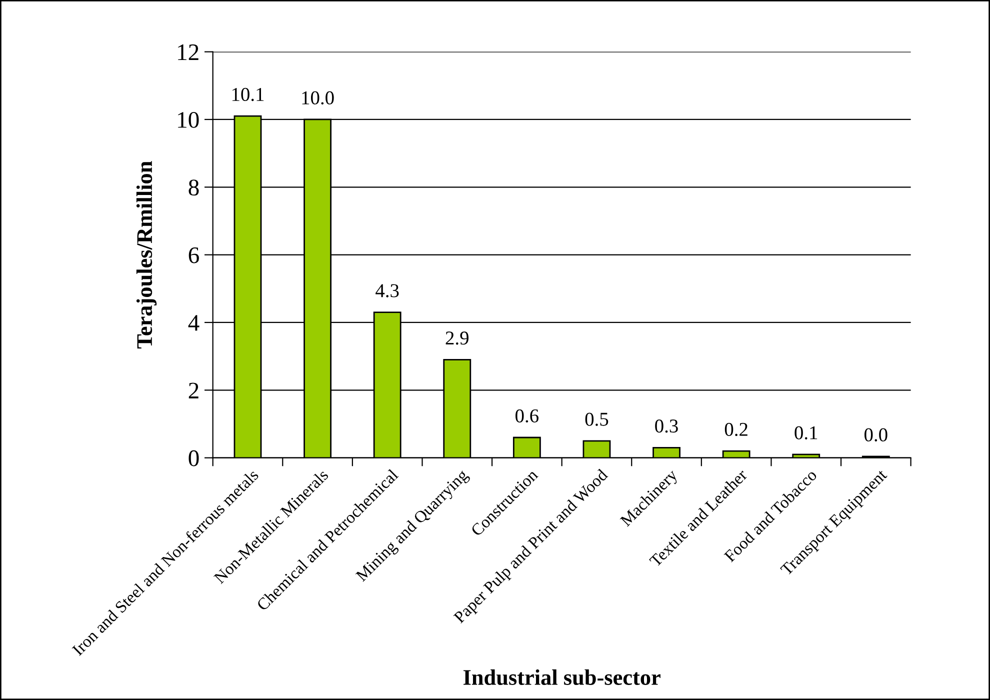 The width and height of the screenshot is (990, 700). Describe the element at coordinates (193, 188) in the screenshot. I see `y-tick-label: 8` at that location.